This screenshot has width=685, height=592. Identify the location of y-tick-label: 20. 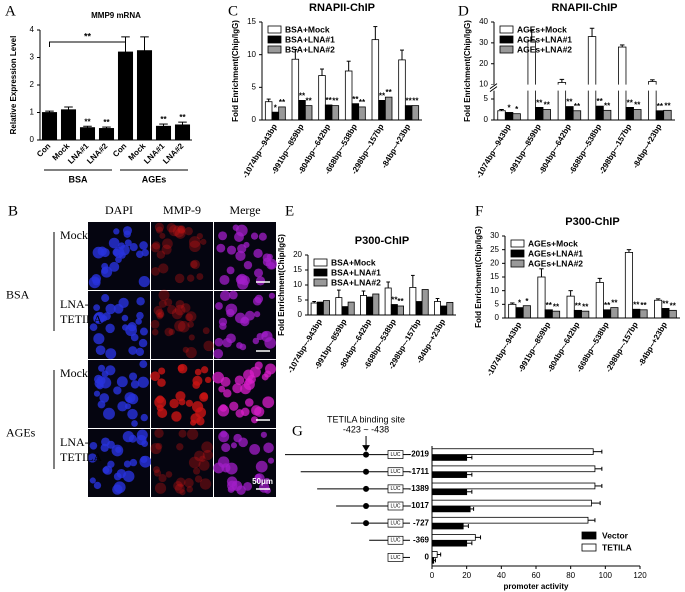
(297, 254).